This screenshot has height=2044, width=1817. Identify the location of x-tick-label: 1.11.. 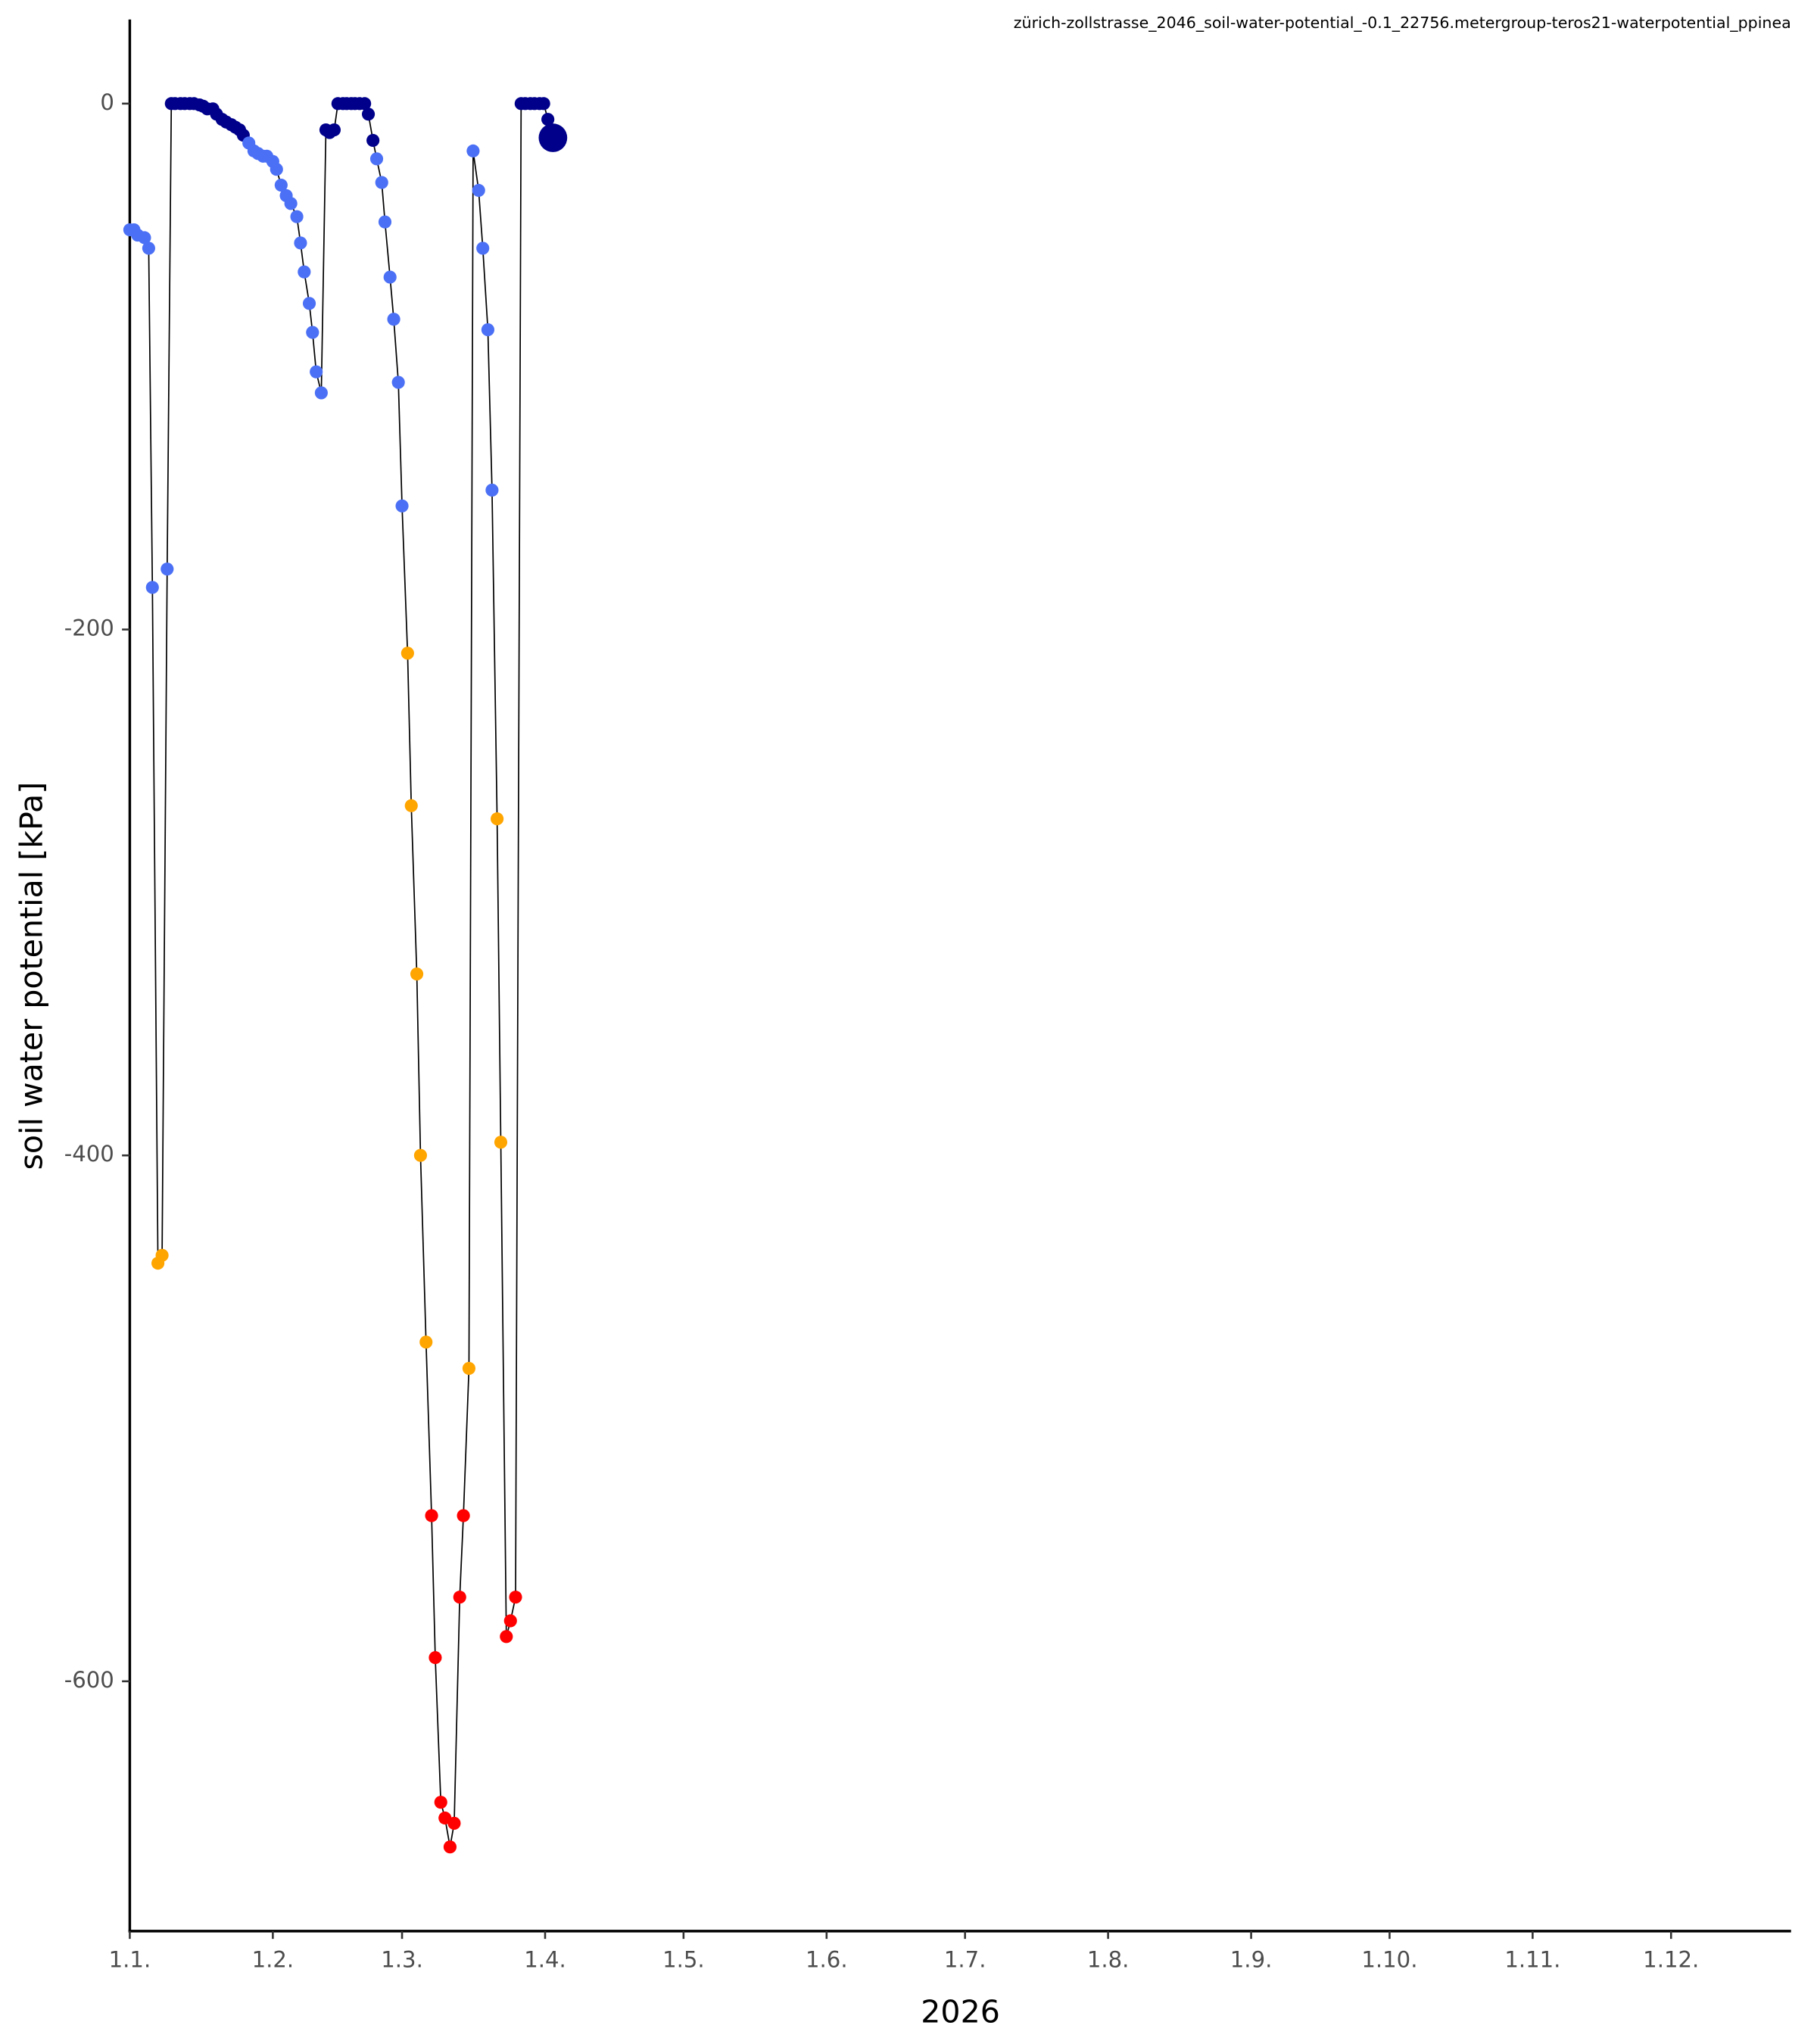
(1532, 1959).